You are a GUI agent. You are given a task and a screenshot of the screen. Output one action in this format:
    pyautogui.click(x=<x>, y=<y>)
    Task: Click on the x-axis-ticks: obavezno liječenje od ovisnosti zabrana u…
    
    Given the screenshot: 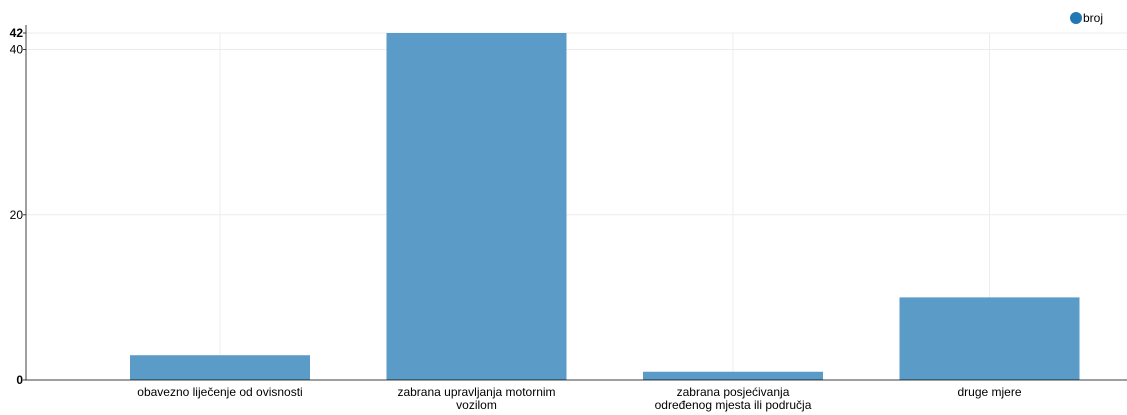 What is the action you would take?
    pyautogui.click(x=579, y=398)
    